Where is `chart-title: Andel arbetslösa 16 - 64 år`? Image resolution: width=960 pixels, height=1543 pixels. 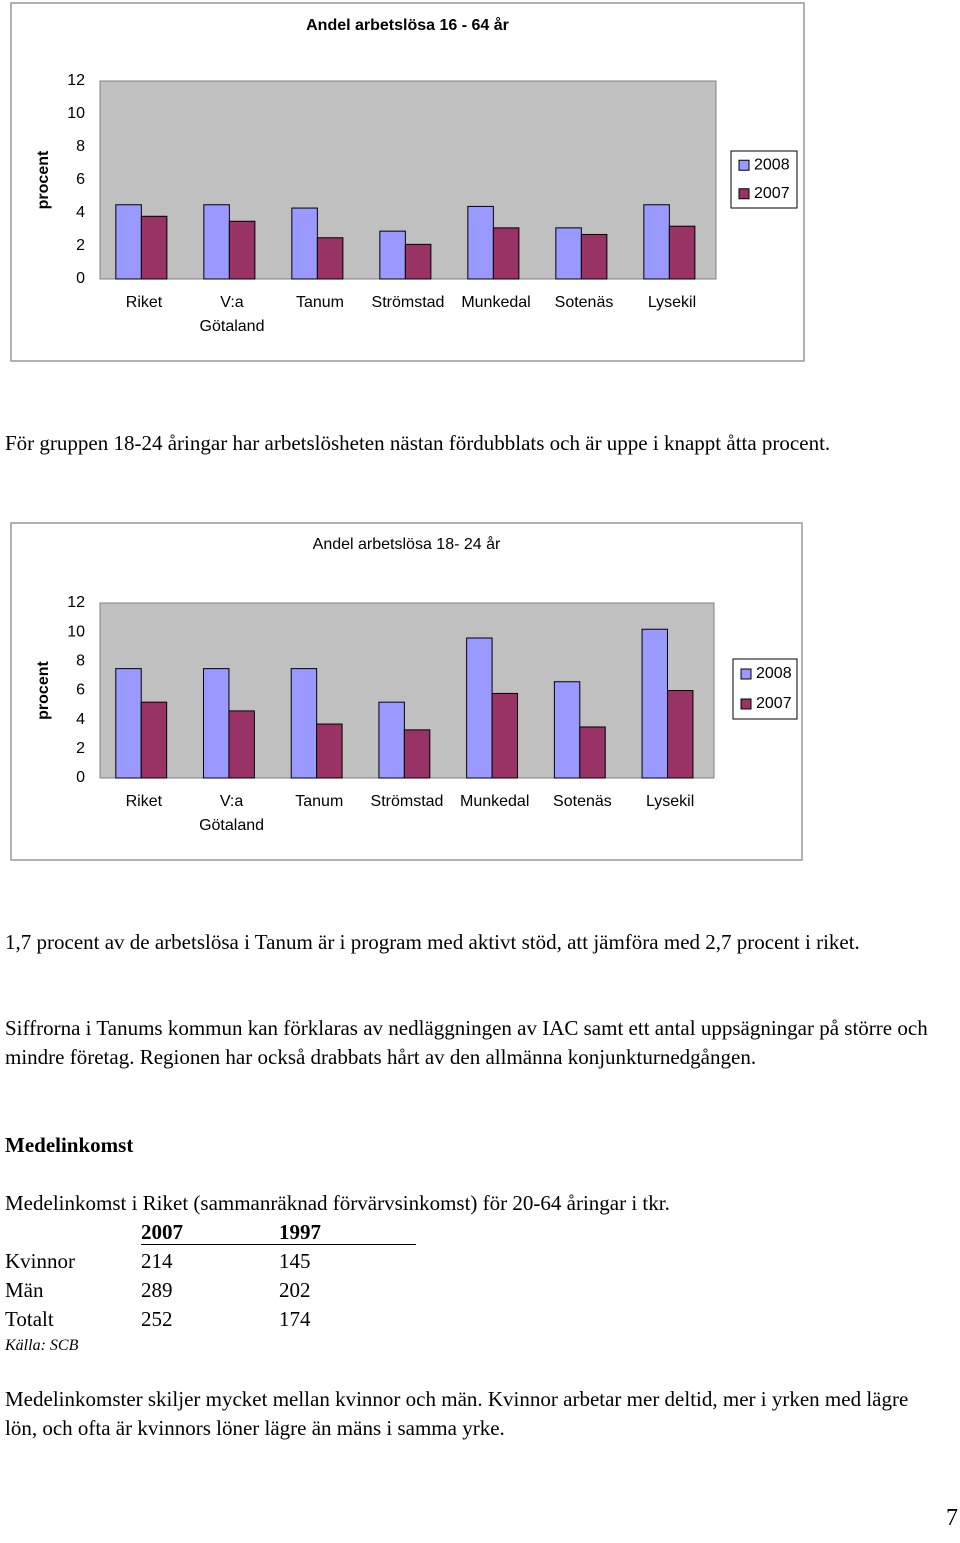
chart-title: Andel arbetslösa 16 - 64 år is located at coordinates (407, 25).